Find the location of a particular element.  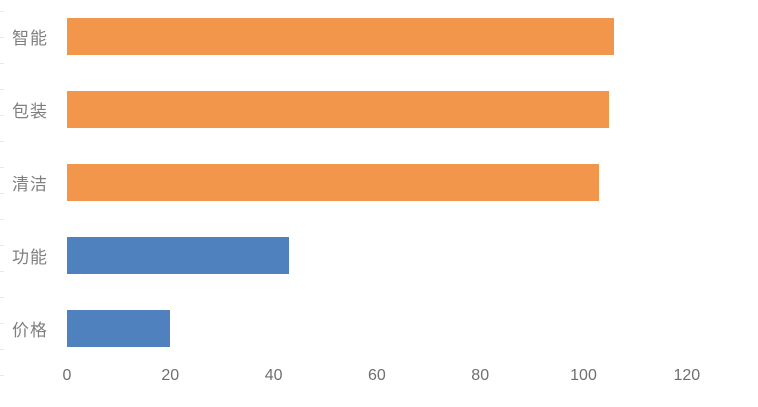

x-axis-tick-label: 100 is located at coordinates (583, 375).